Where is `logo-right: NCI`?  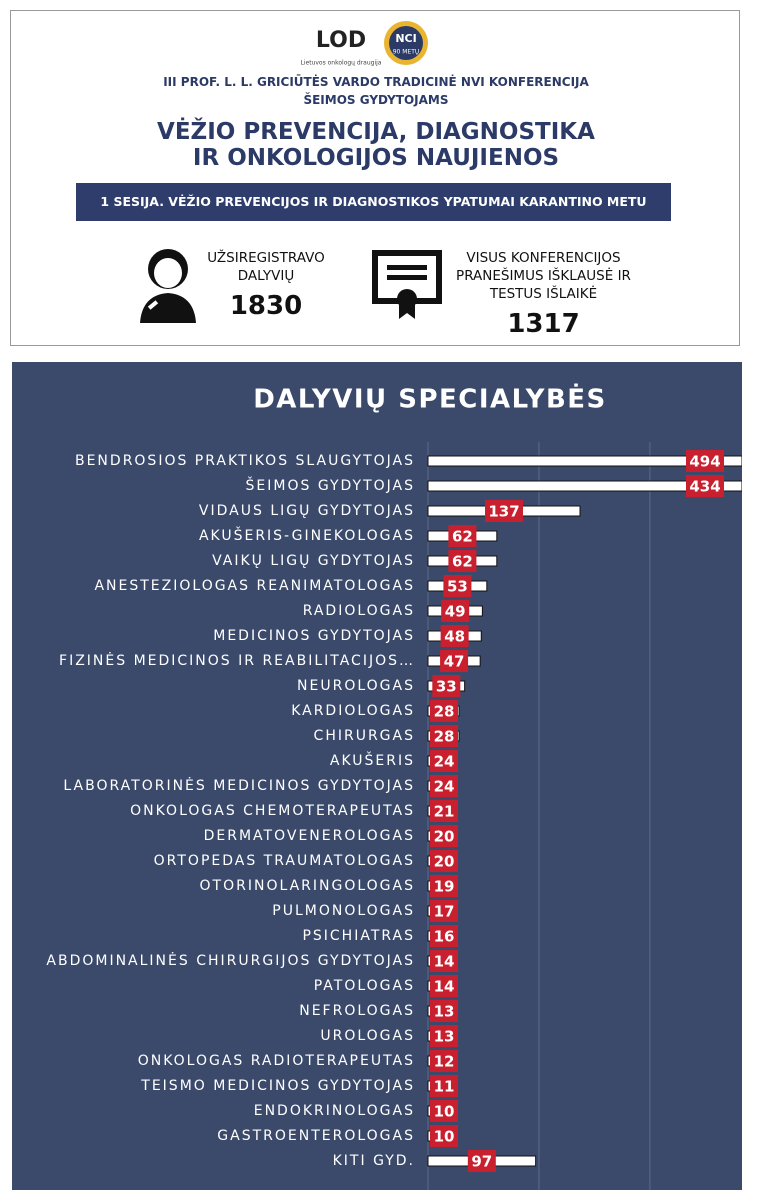 logo-right: NCI is located at coordinates (405, 38).